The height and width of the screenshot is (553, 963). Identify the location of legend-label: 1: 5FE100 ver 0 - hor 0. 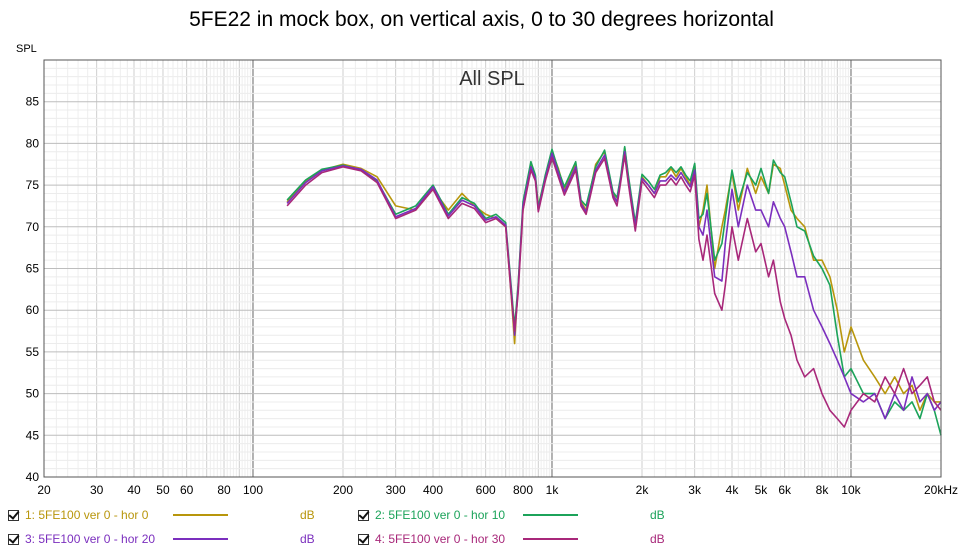
(87, 515).